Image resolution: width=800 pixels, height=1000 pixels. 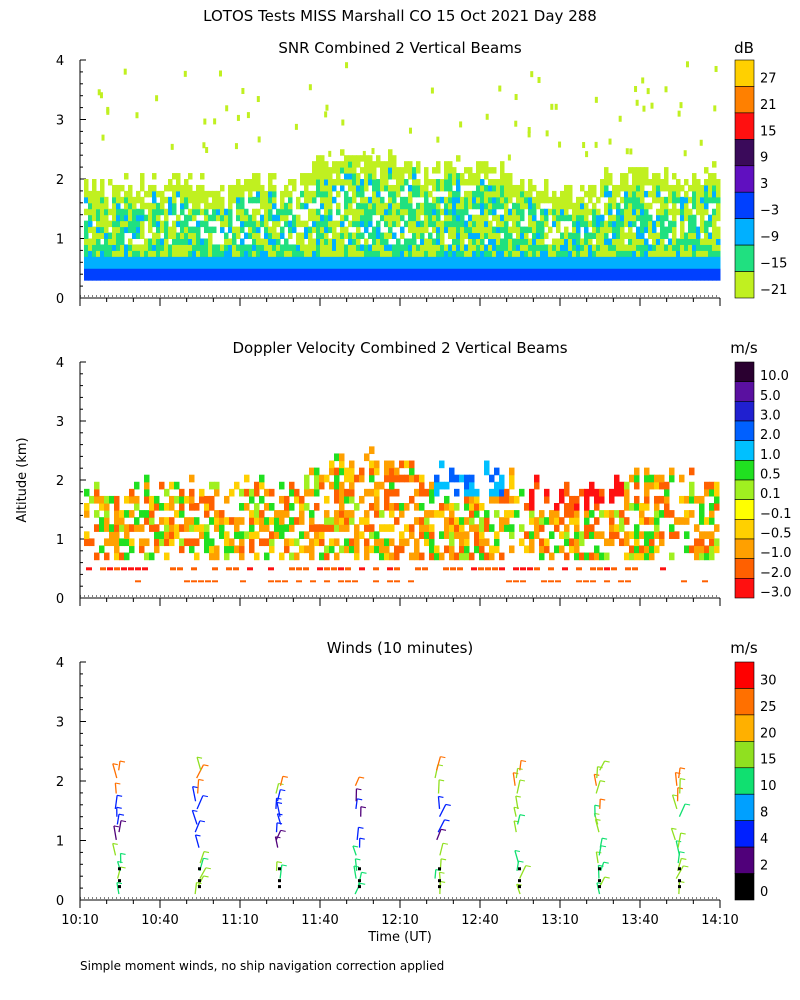 I want to click on panel2-unit: m/s, so click(x=744, y=348).